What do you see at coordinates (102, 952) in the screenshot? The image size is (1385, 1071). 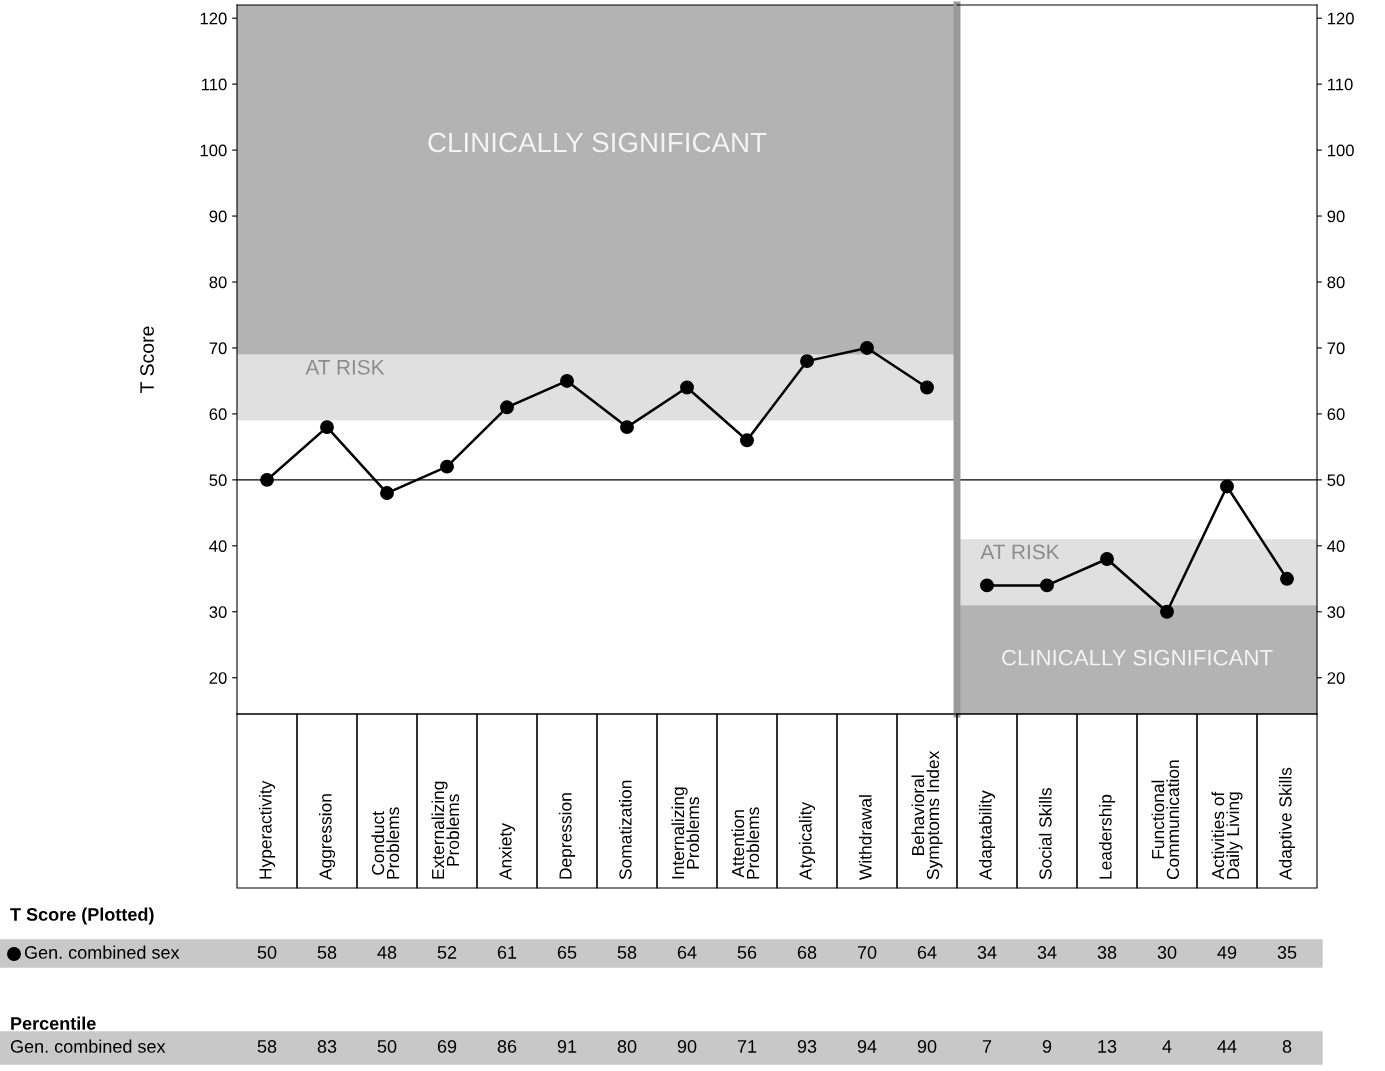 I see `legend-label: Gen. combined sex` at bounding box center [102, 952].